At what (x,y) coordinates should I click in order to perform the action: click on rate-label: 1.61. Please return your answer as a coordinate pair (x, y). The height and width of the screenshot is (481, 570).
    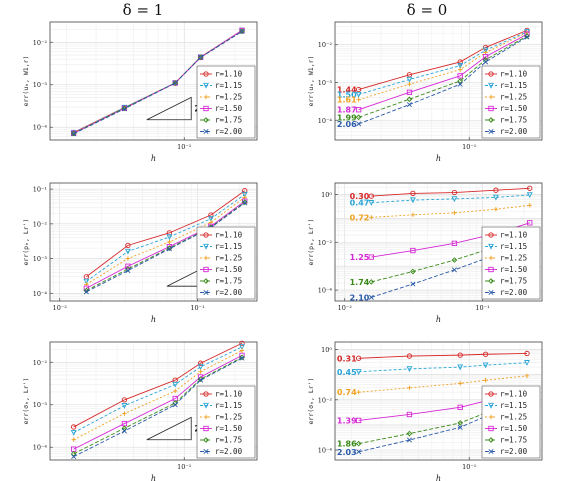
    Looking at the image, I should click on (347, 100).